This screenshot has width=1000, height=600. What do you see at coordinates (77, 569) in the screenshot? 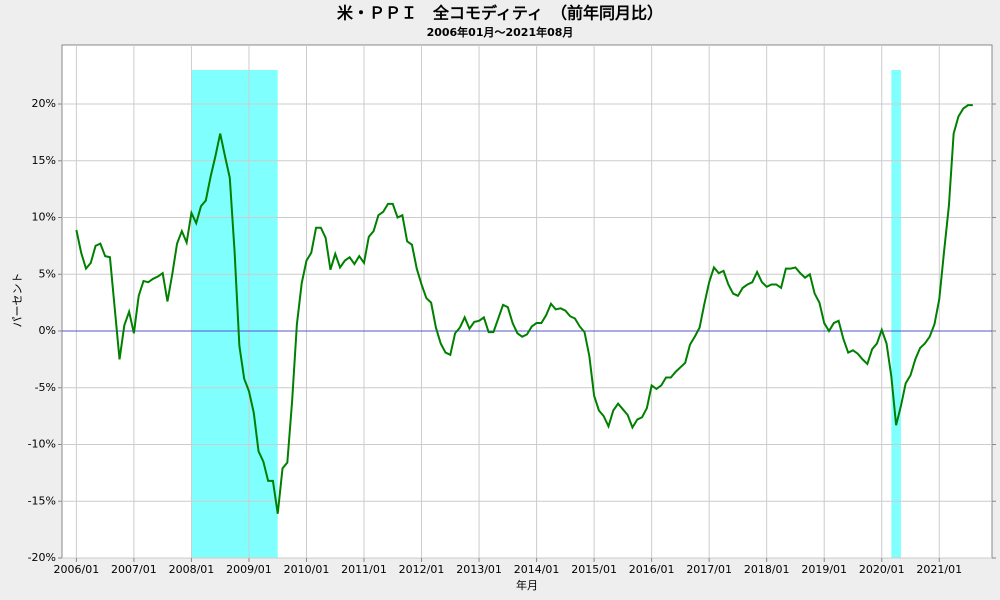
I see `x-tick-label: 2006/01` at bounding box center [77, 569].